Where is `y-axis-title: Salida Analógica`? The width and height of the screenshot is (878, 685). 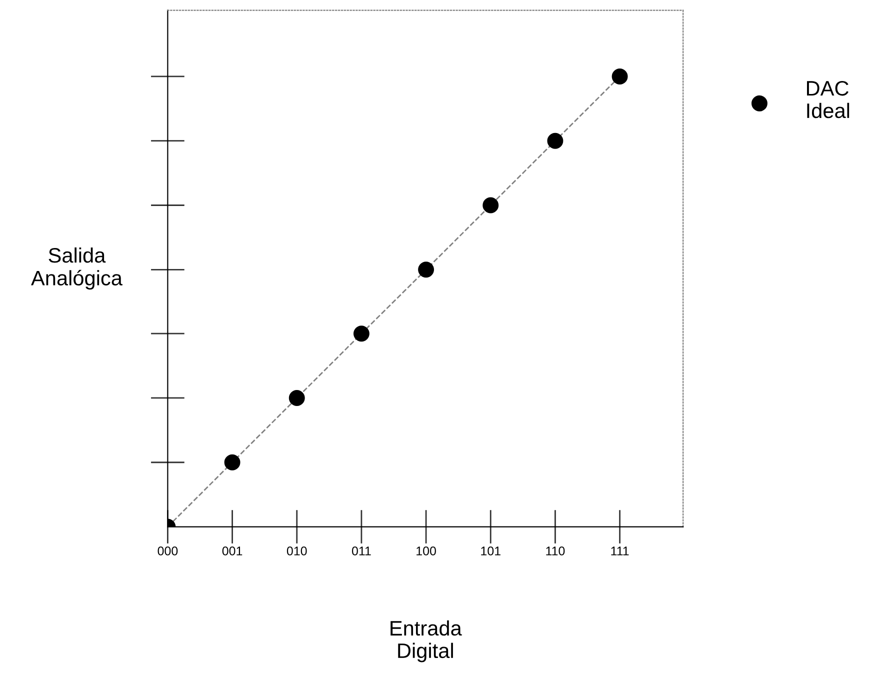 y-axis-title: Salida Analógica is located at coordinates (76, 268).